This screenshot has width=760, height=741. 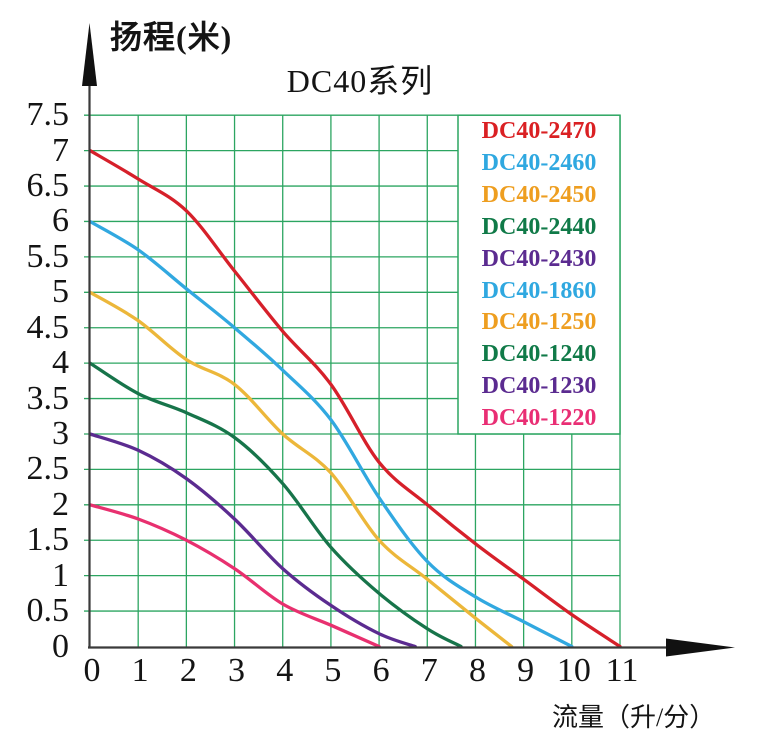 What do you see at coordinates (48, 327) in the screenshot?
I see `y-tick-label: 4.5` at bounding box center [48, 327].